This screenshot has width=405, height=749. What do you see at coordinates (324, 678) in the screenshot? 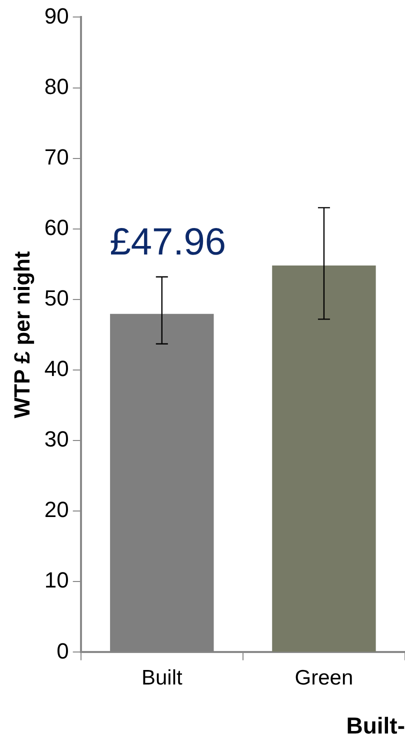
I see `x-tick-label: Green` at bounding box center [324, 678].